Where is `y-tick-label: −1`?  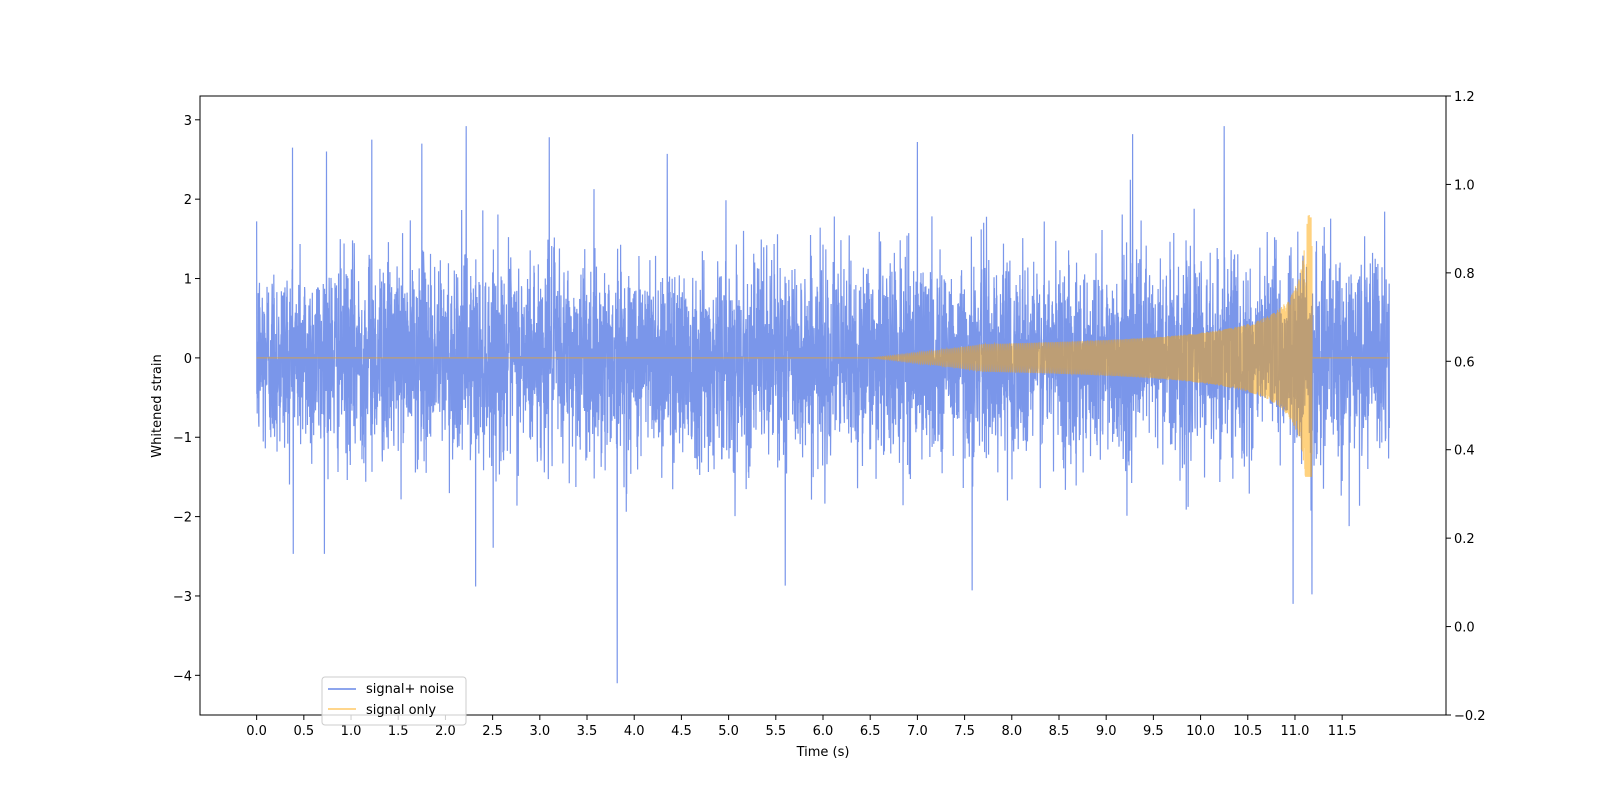
y-tick-label: −1 is located at coordinates (182, 438).